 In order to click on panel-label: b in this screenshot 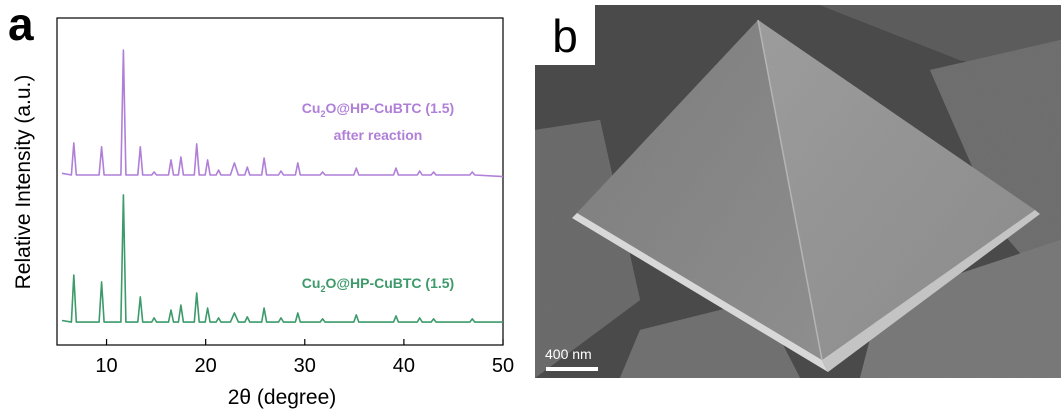, I will do `click(565, 36)`.